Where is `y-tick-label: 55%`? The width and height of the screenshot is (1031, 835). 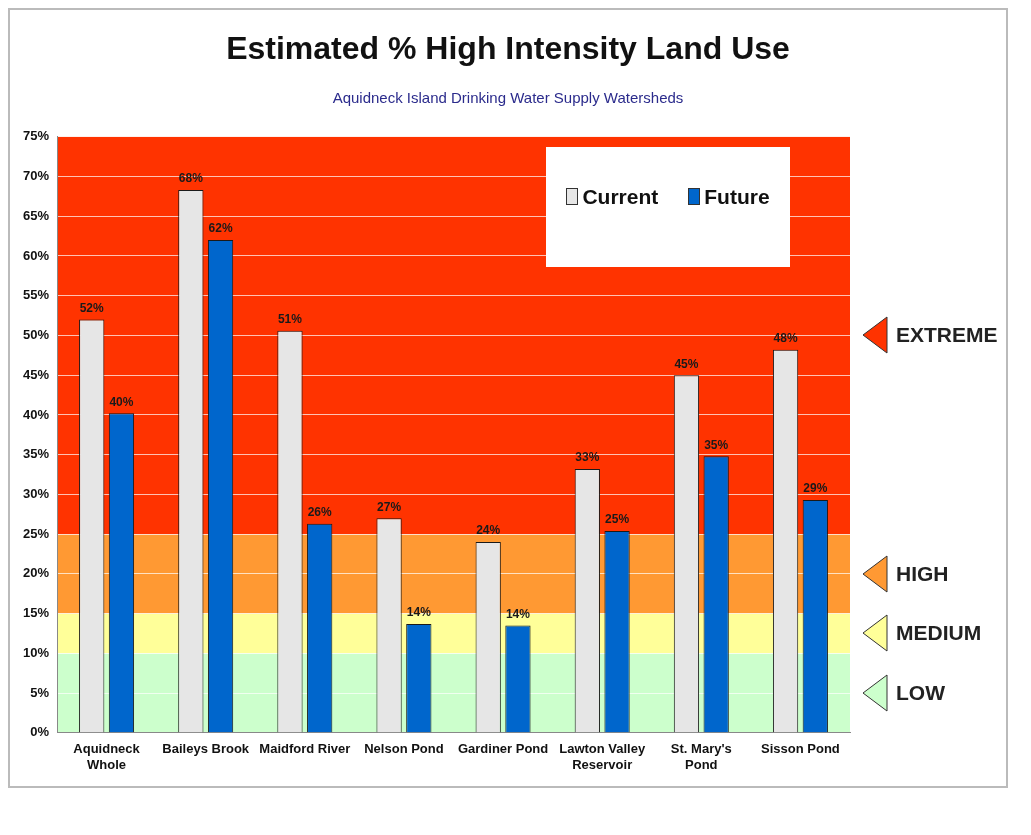
y-tick-label: 55% is located at coordinates (36, 295).